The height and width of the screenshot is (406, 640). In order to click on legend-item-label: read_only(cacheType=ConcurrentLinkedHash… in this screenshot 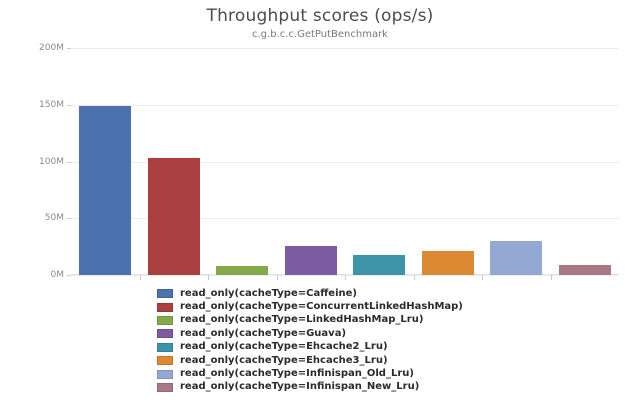, I will do `click(321, 307)`.